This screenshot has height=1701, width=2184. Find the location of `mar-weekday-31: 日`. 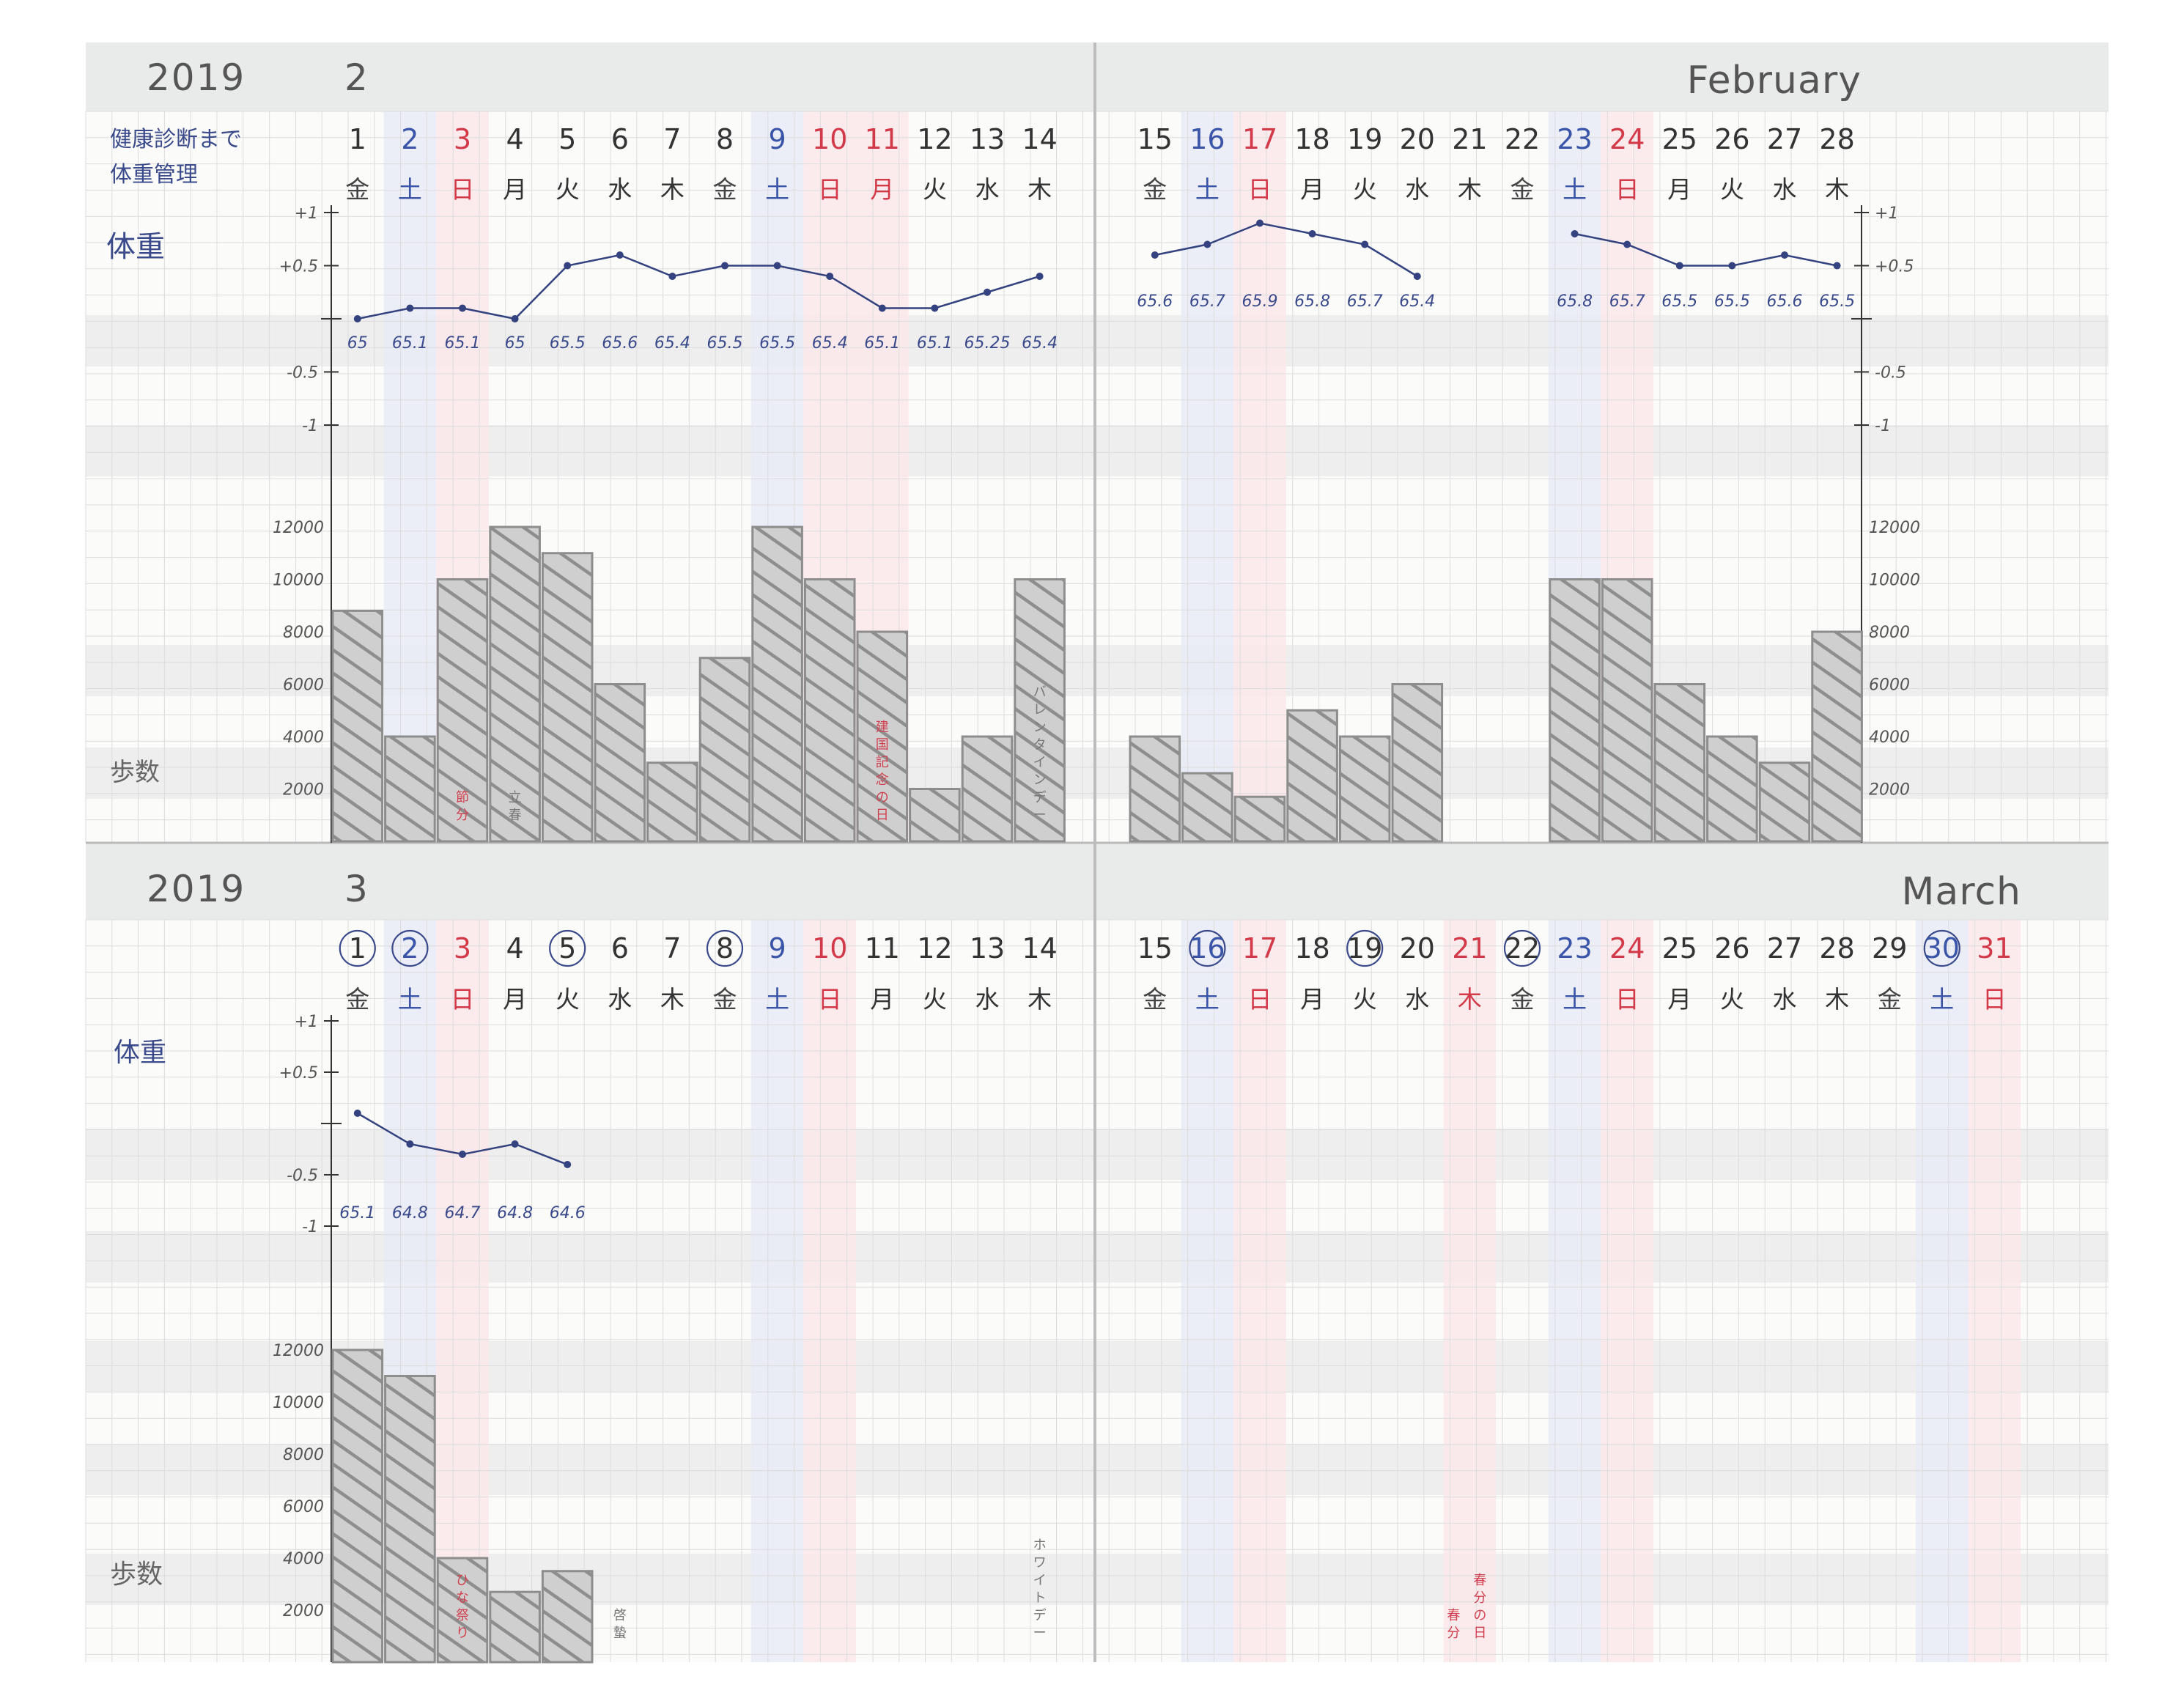

mar-weekday-31: 日 is located at coordinates (1995, 999).